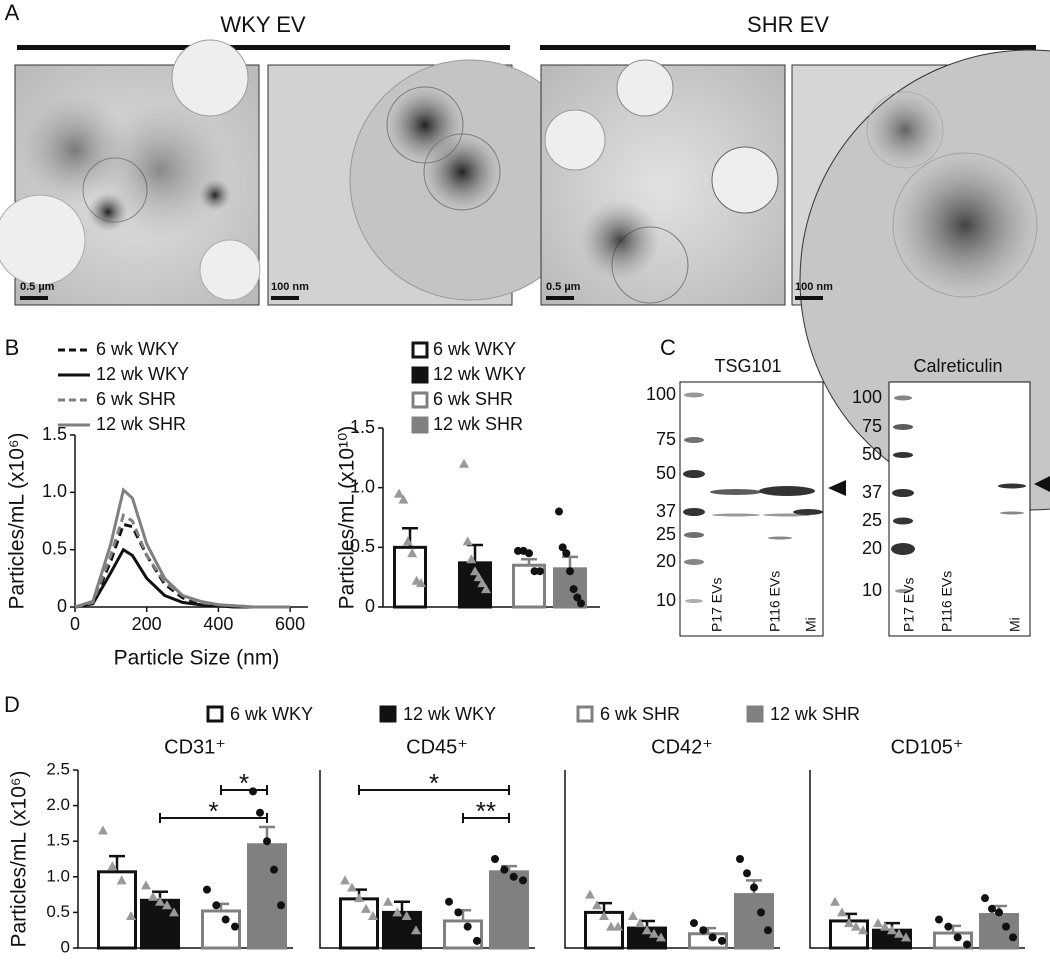 Image resolution: width=1050 pixels, height=967 pixels. What do you see at coordinates (197, 658) in the screenshot?
I see `x-axis-label: Particle Size (nm)` at bounding box center [197, 658].